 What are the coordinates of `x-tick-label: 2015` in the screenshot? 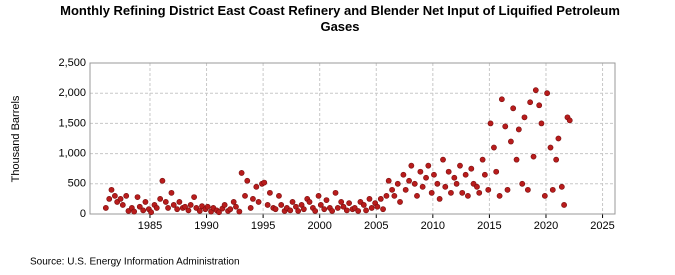 It's located at (489, 226).